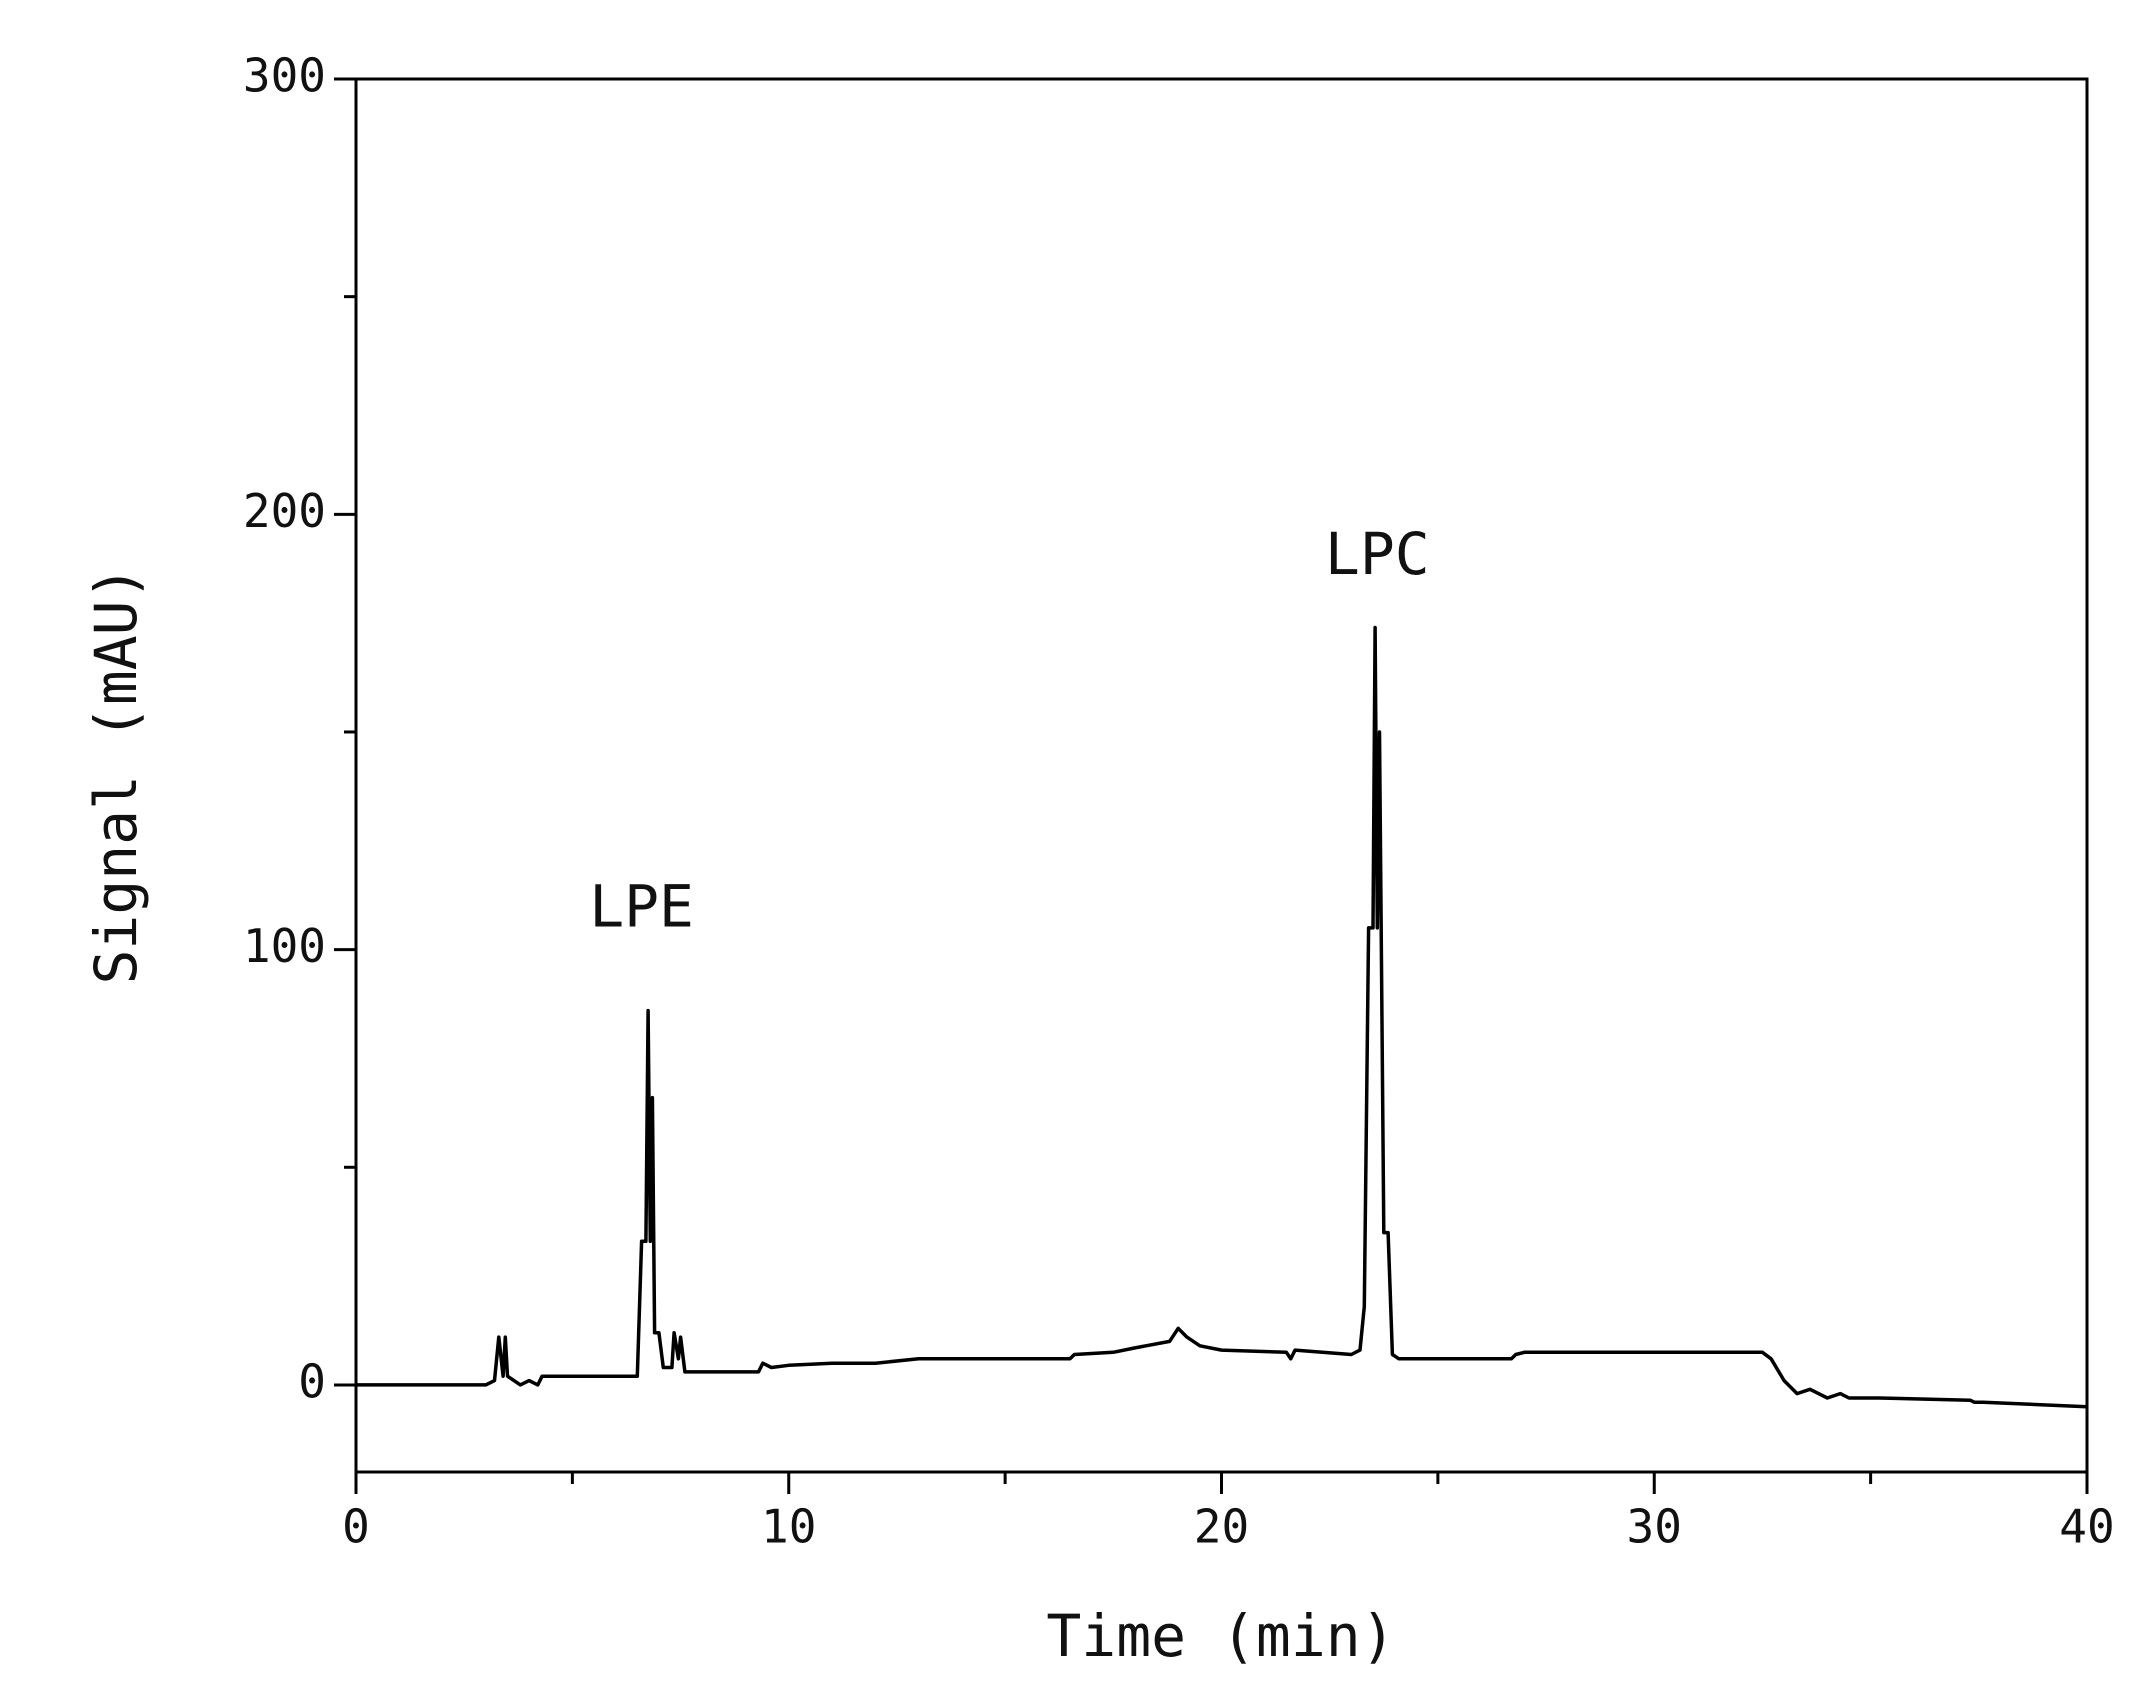  I want to click on y-tick-label: 300, so click(284, 76).